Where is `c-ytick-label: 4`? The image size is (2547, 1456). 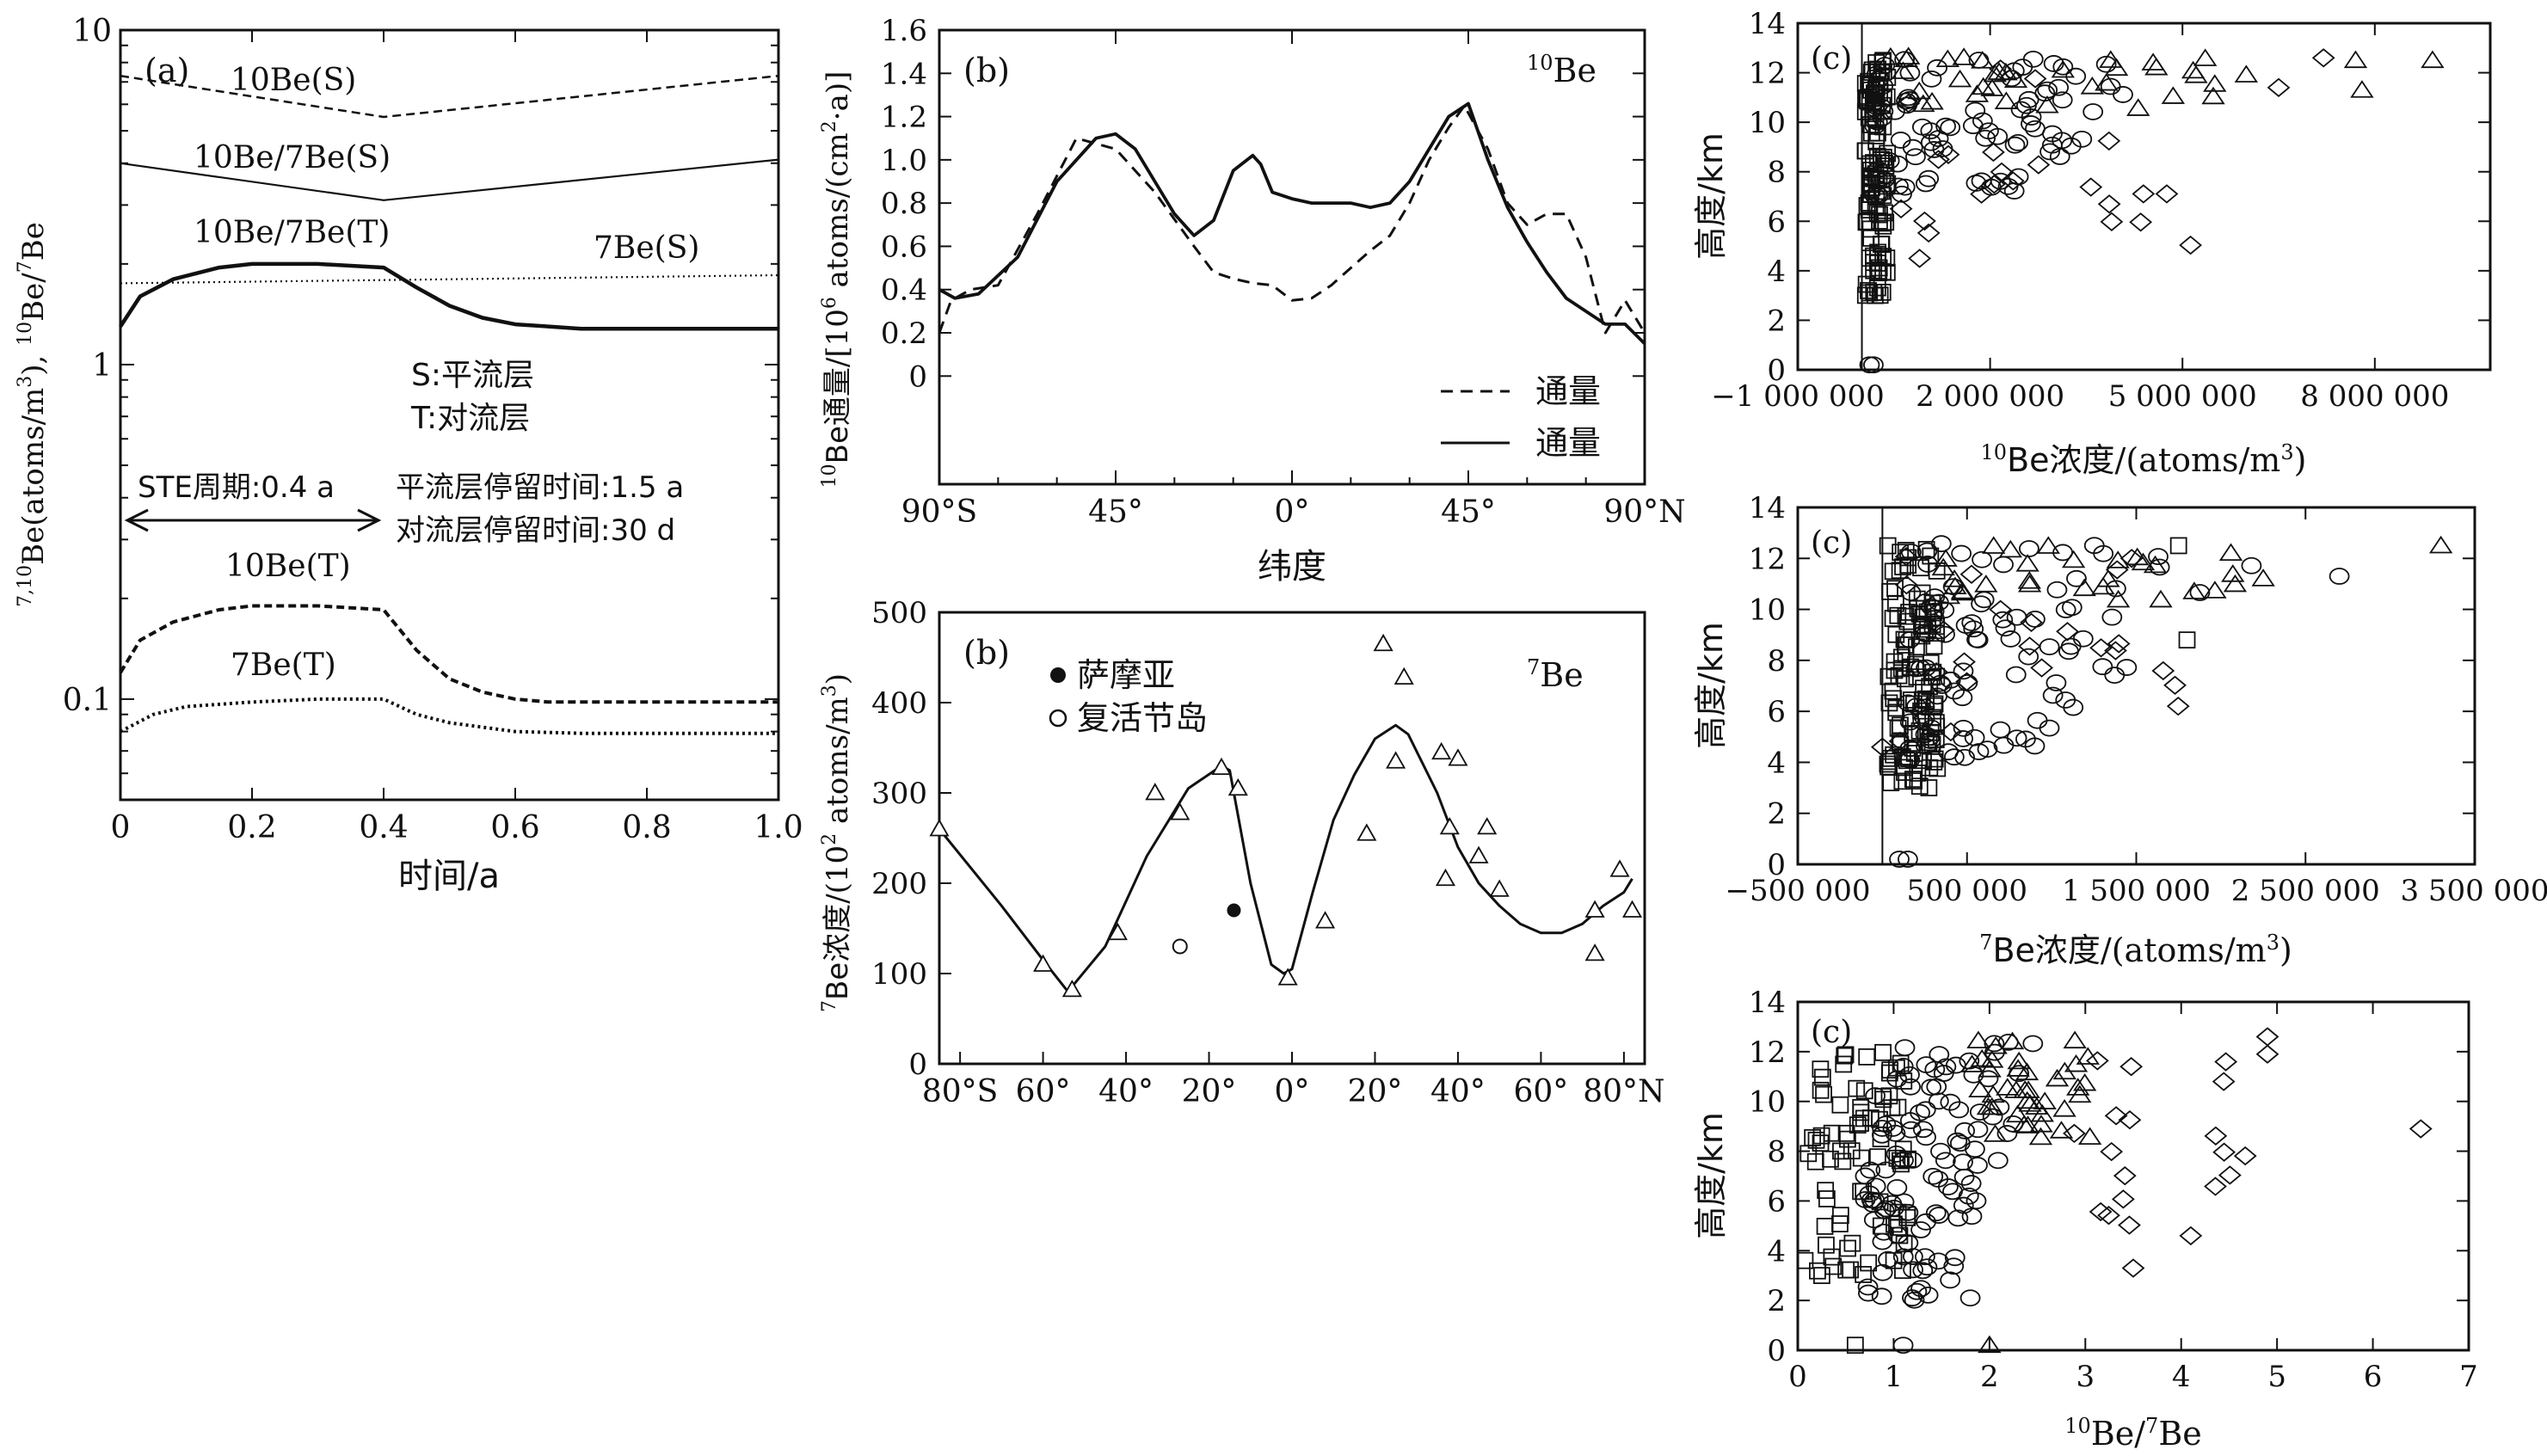 c-ytick-label: 4 is located at coordinates (1777, 1252).